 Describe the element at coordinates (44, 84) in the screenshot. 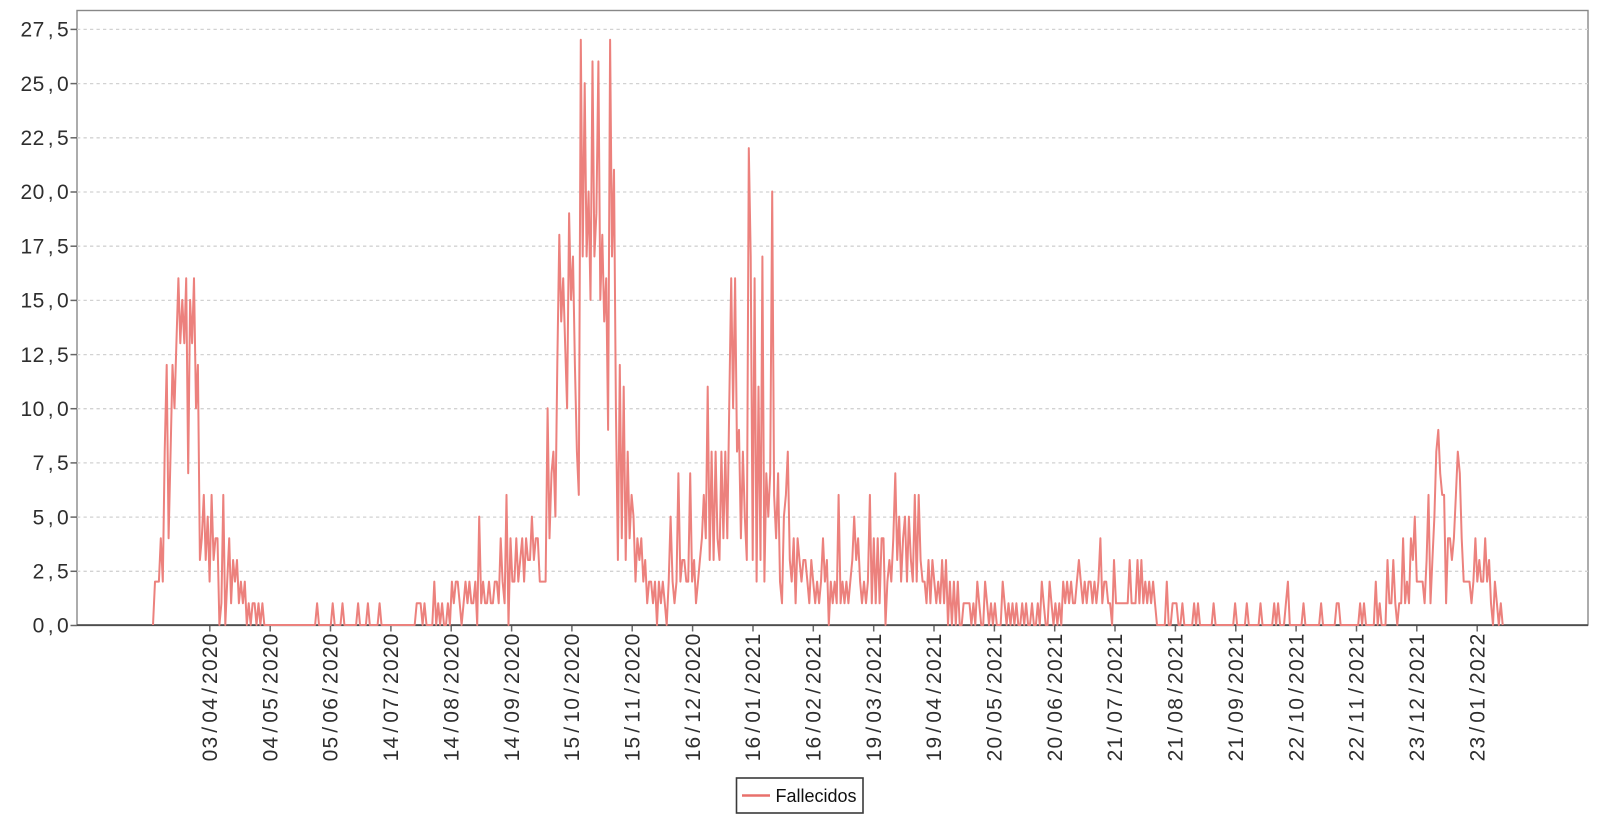

I see `svg-text:25,0: 25, 0` at that location.